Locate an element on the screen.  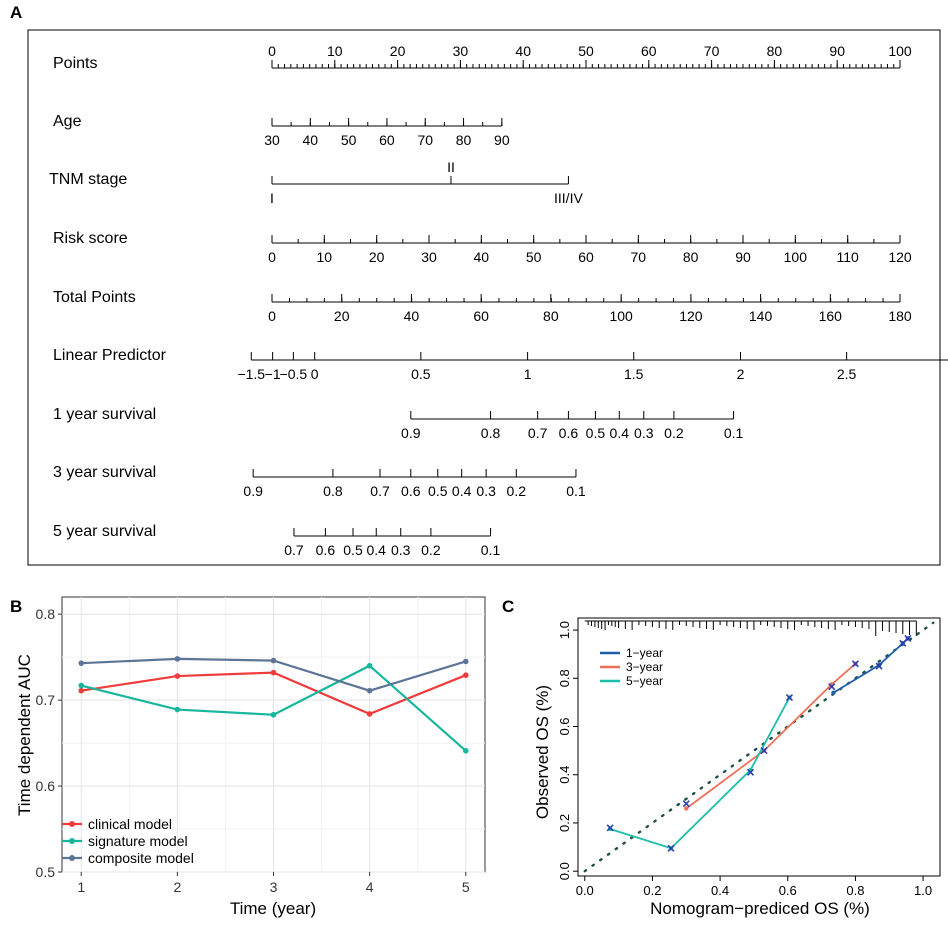
calibration-rug is located at coordinates (750, 628).